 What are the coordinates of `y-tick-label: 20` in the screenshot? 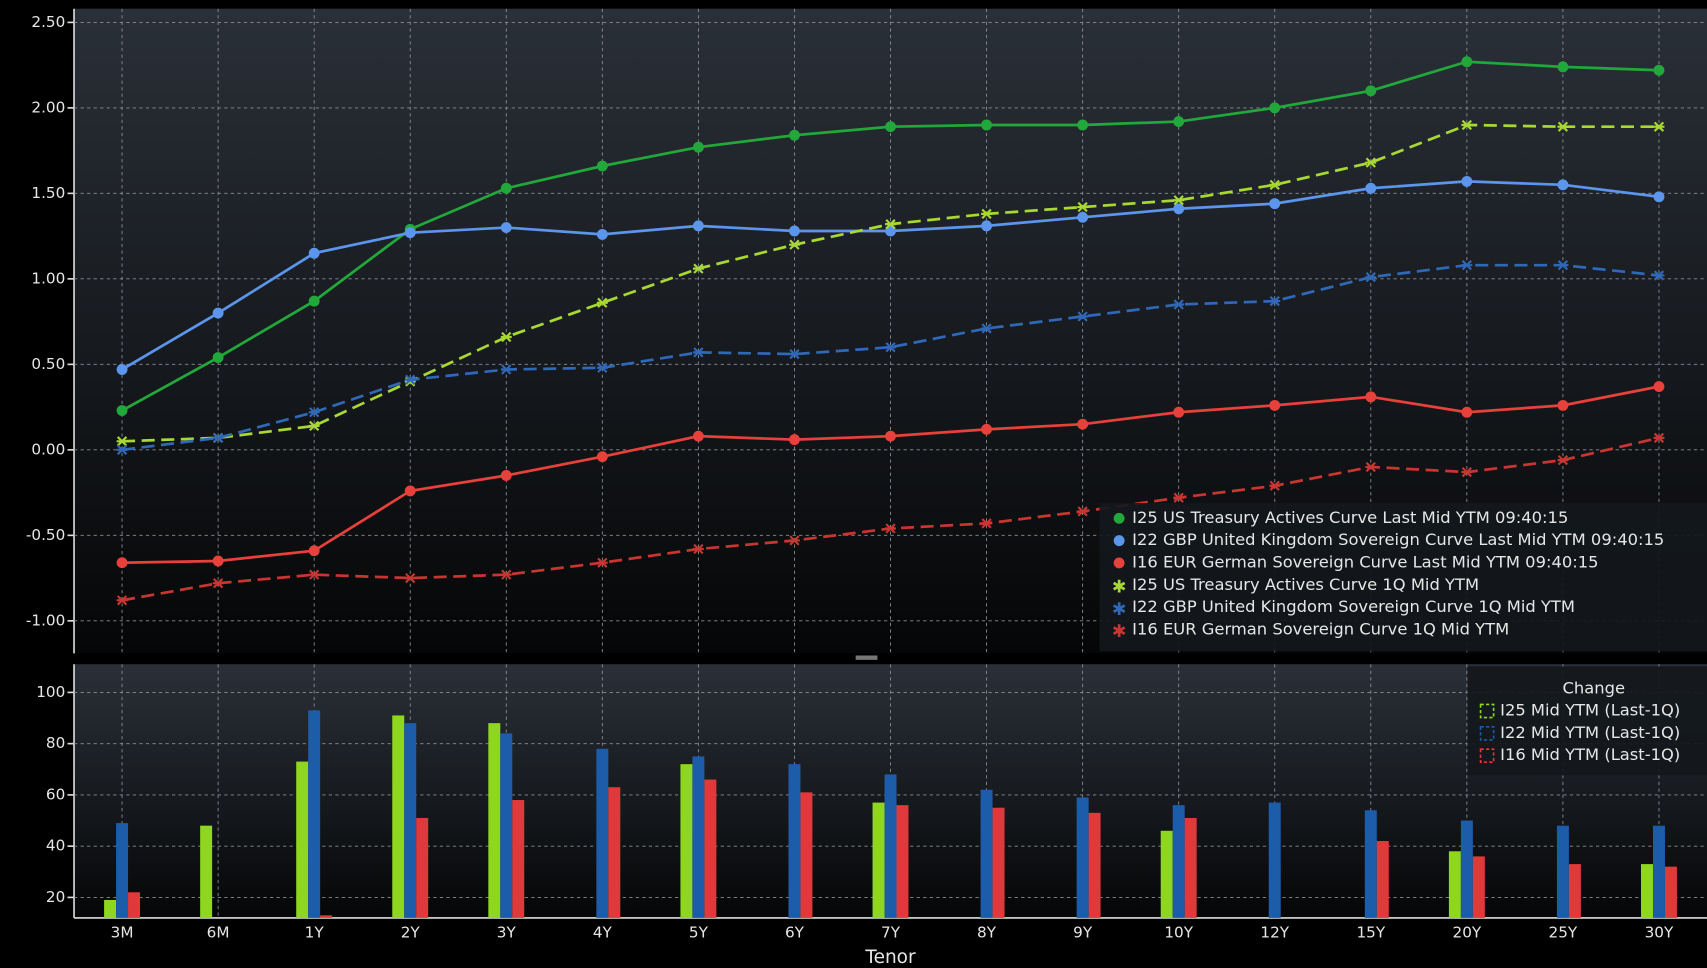 It's located at (55, 897).